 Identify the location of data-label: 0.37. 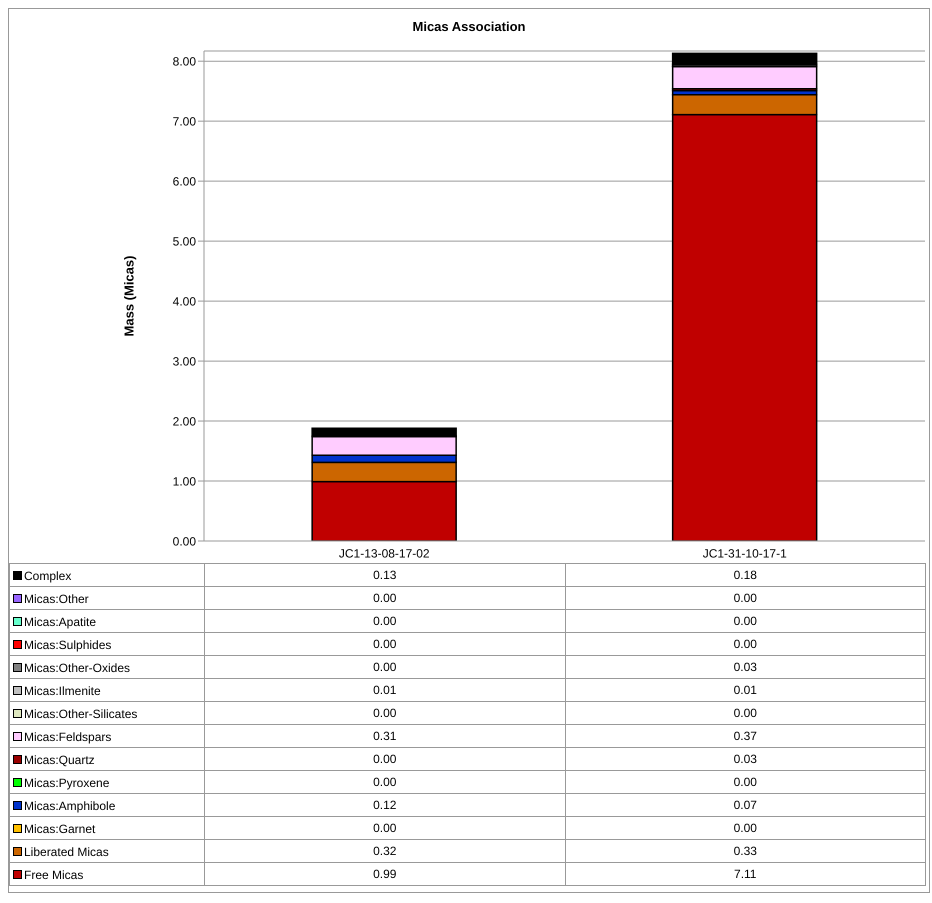
(745, 736).